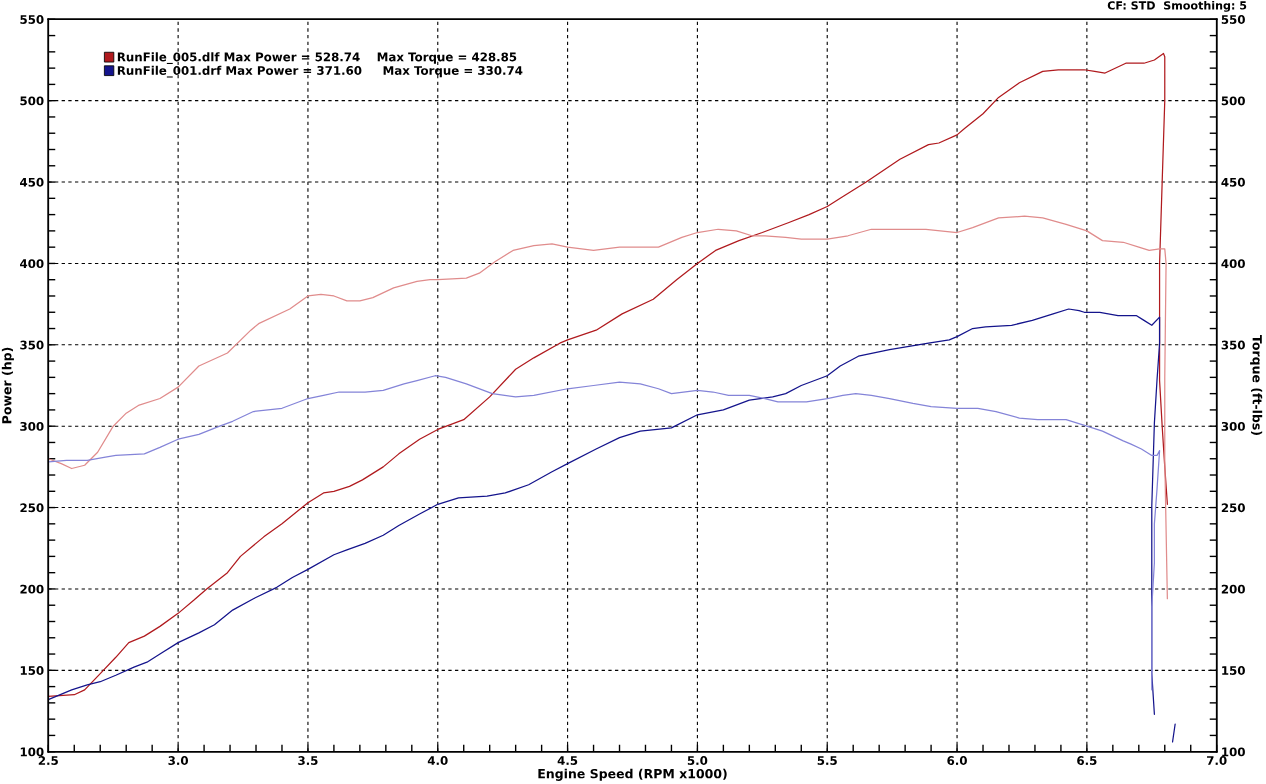 The height and width of the screenshot is (784, 1266). I want to click on y2-tick-label: 250, so click(1233, 508).